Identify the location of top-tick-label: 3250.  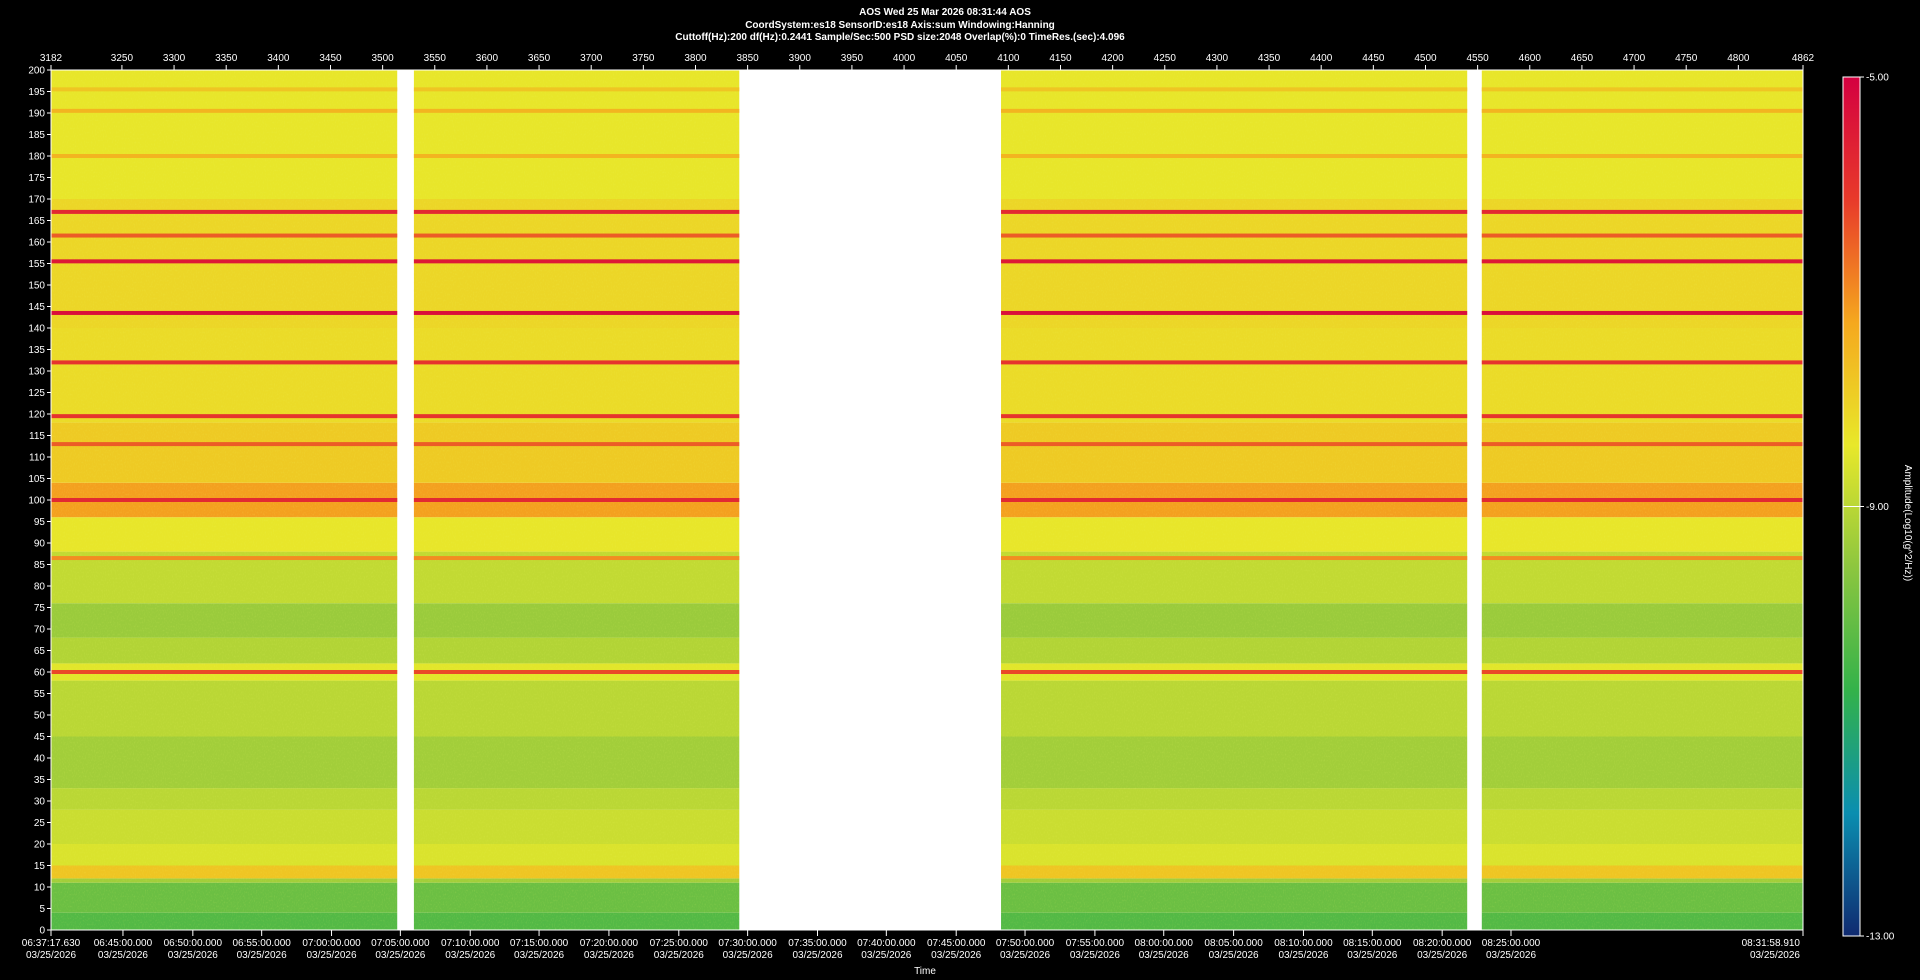
(122, 58).